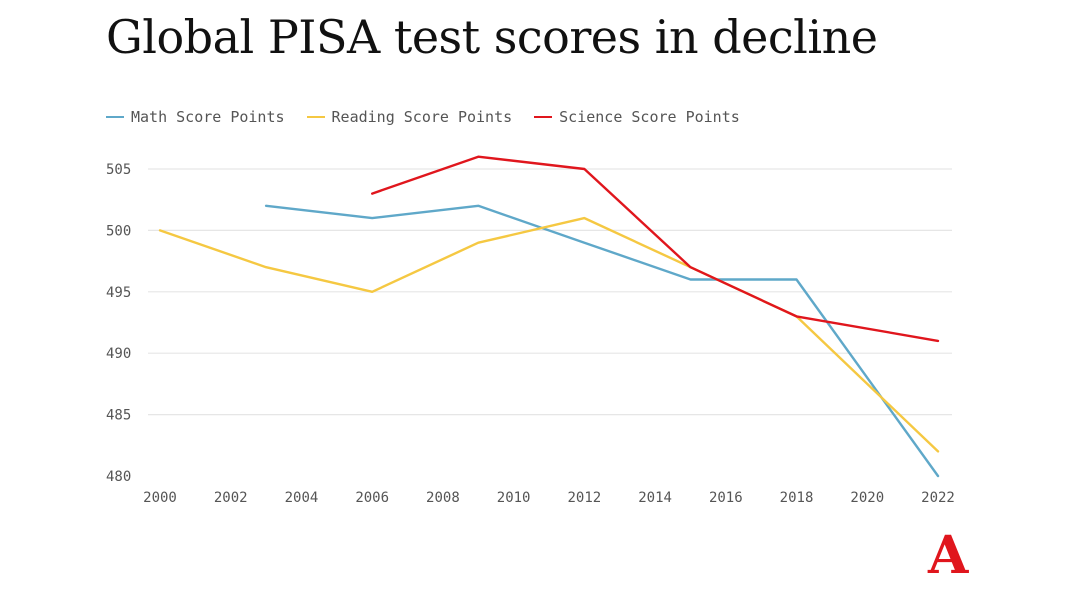 The height and width of the screenshot is (601, 1068). I want to click on legend-swatch-math, so click(115, 117).